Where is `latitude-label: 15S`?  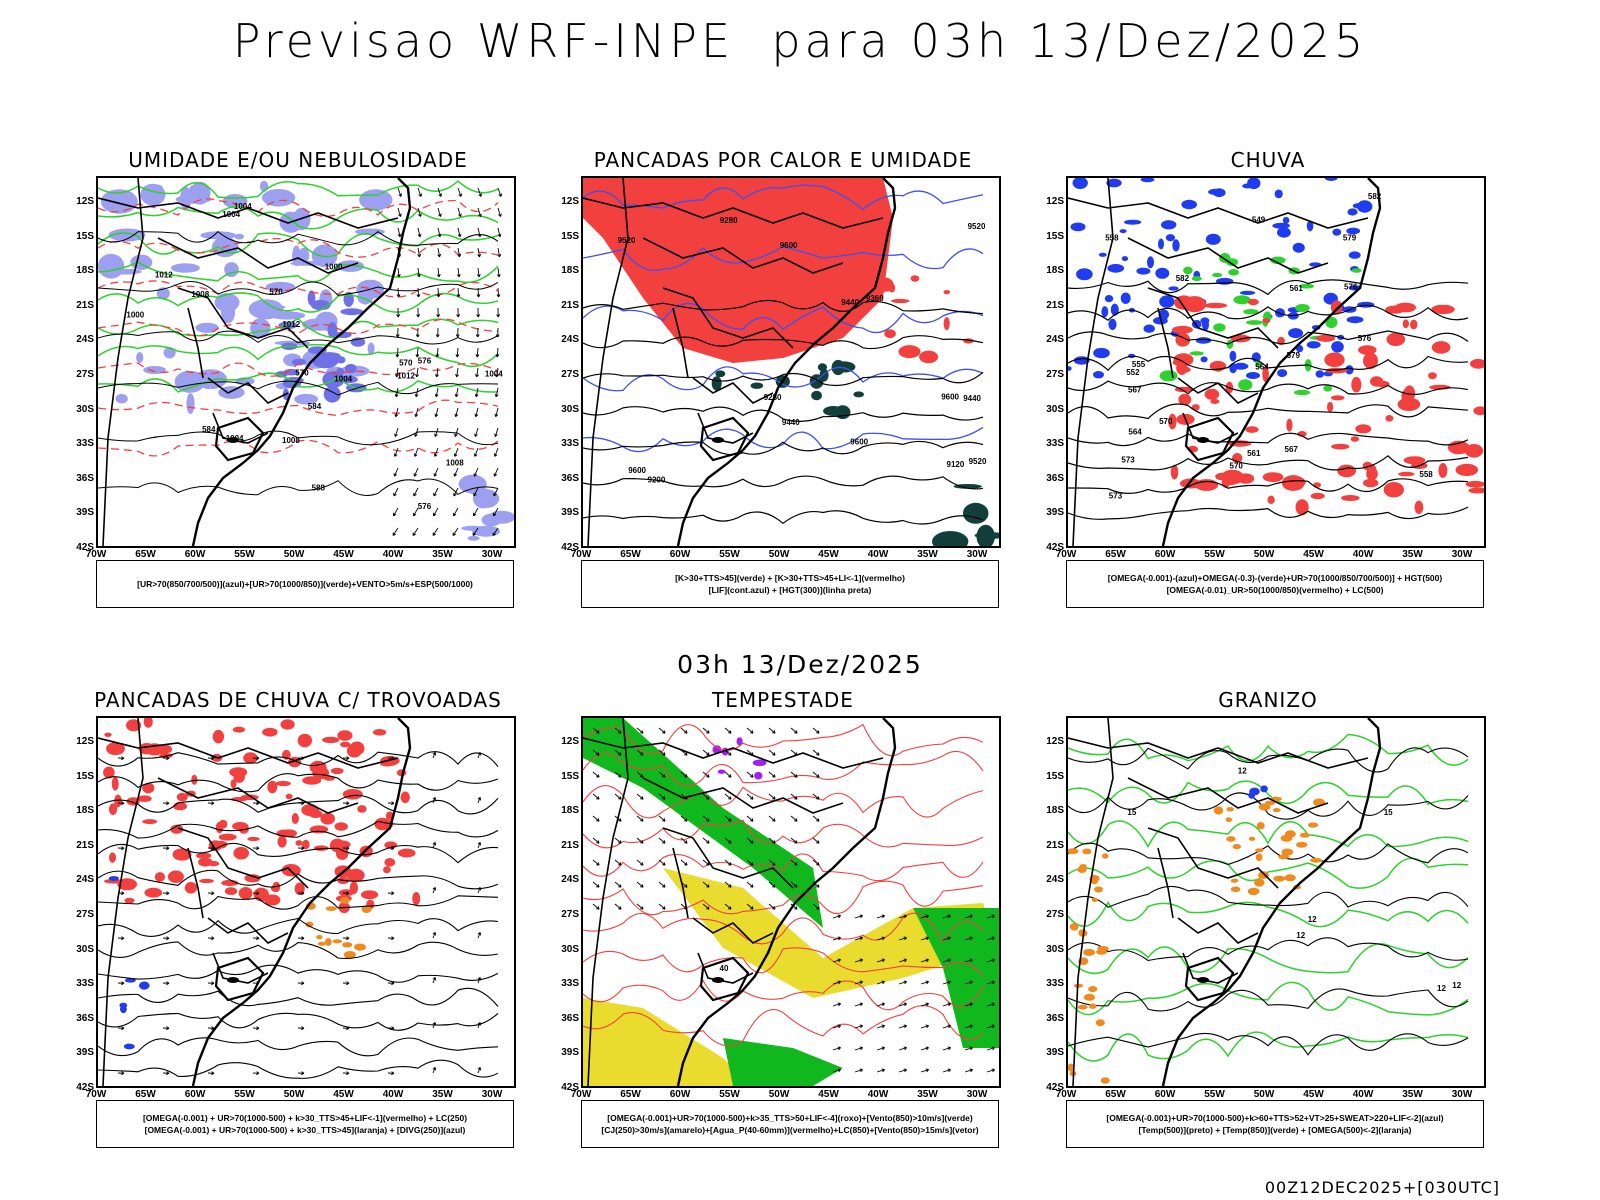
latitude-label: 15S is located at coordinates (85, 776).